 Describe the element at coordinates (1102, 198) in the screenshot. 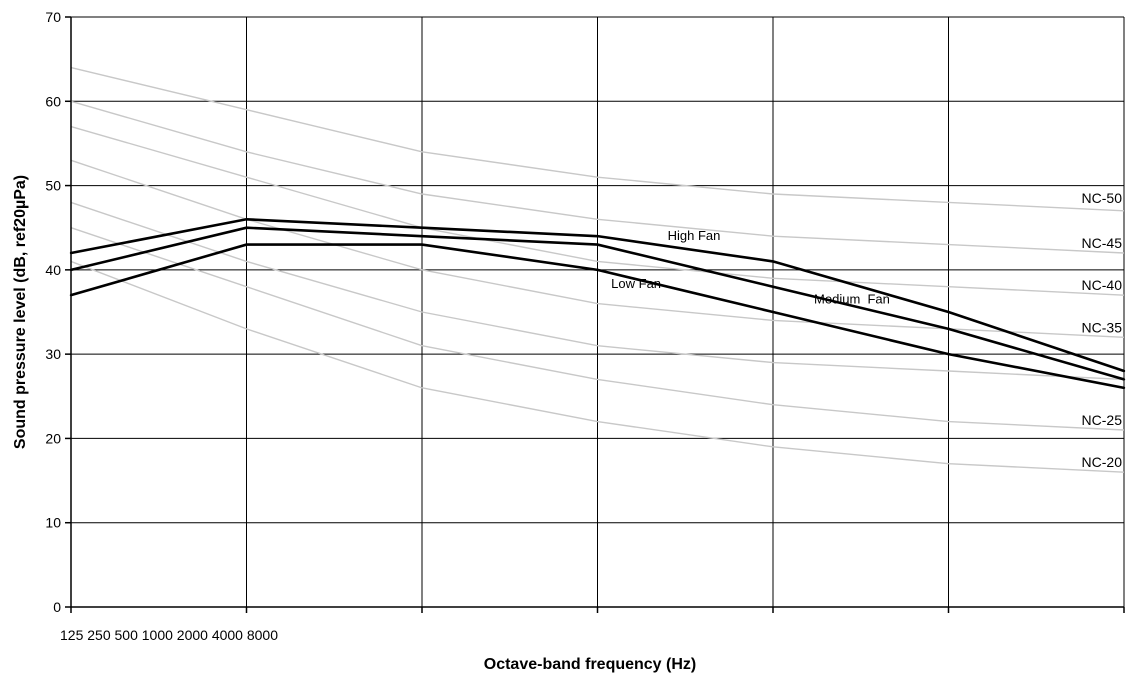

I see `nc-label-nc-50: NC-50` at that location.